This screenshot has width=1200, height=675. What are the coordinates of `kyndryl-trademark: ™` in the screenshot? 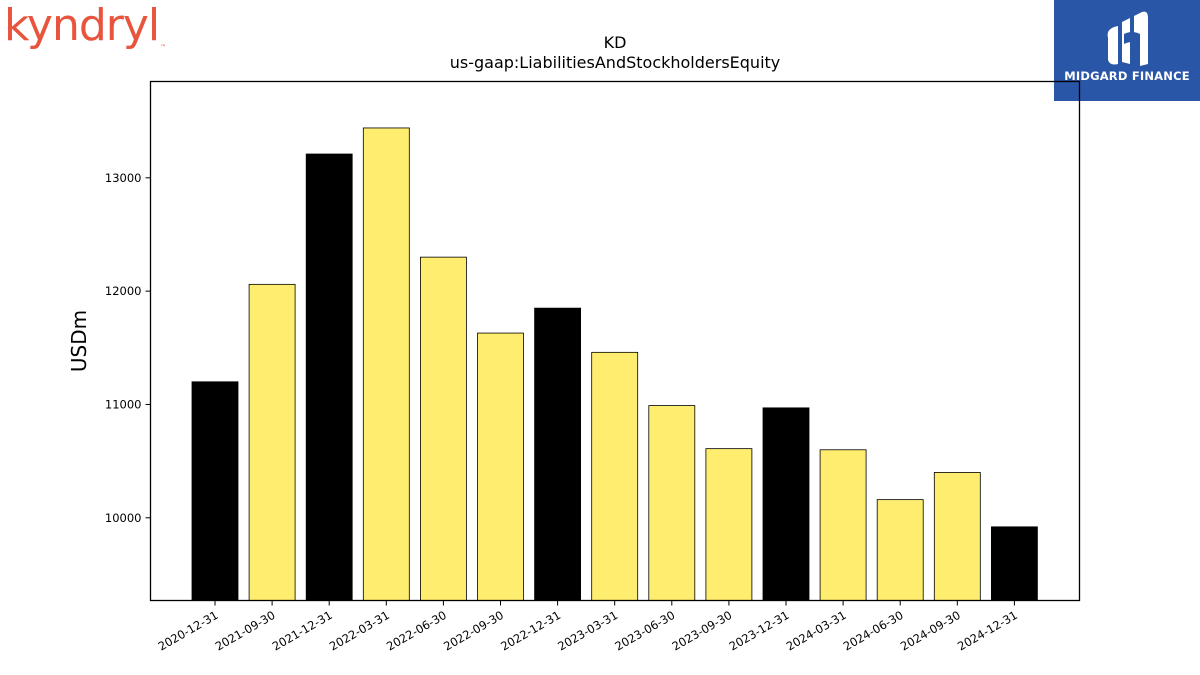 It's located at (163, 47).